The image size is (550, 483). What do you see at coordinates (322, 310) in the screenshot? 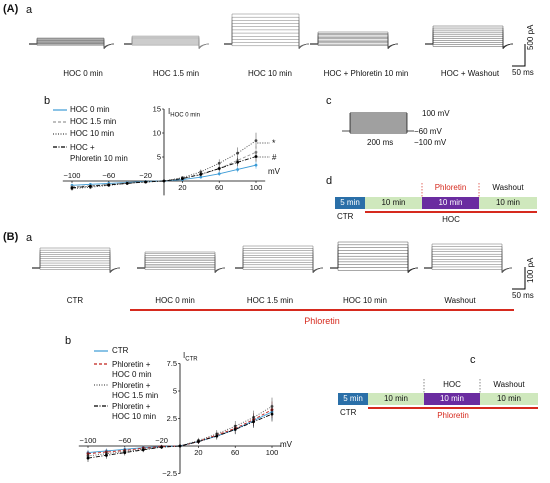
I see `phloretin-bar-b` at bounding box center [322, 310].